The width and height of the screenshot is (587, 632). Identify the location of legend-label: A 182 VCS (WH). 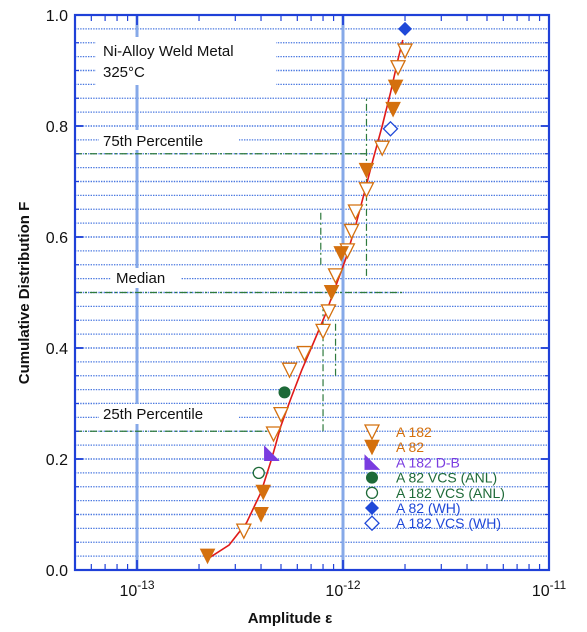
(448, 523).